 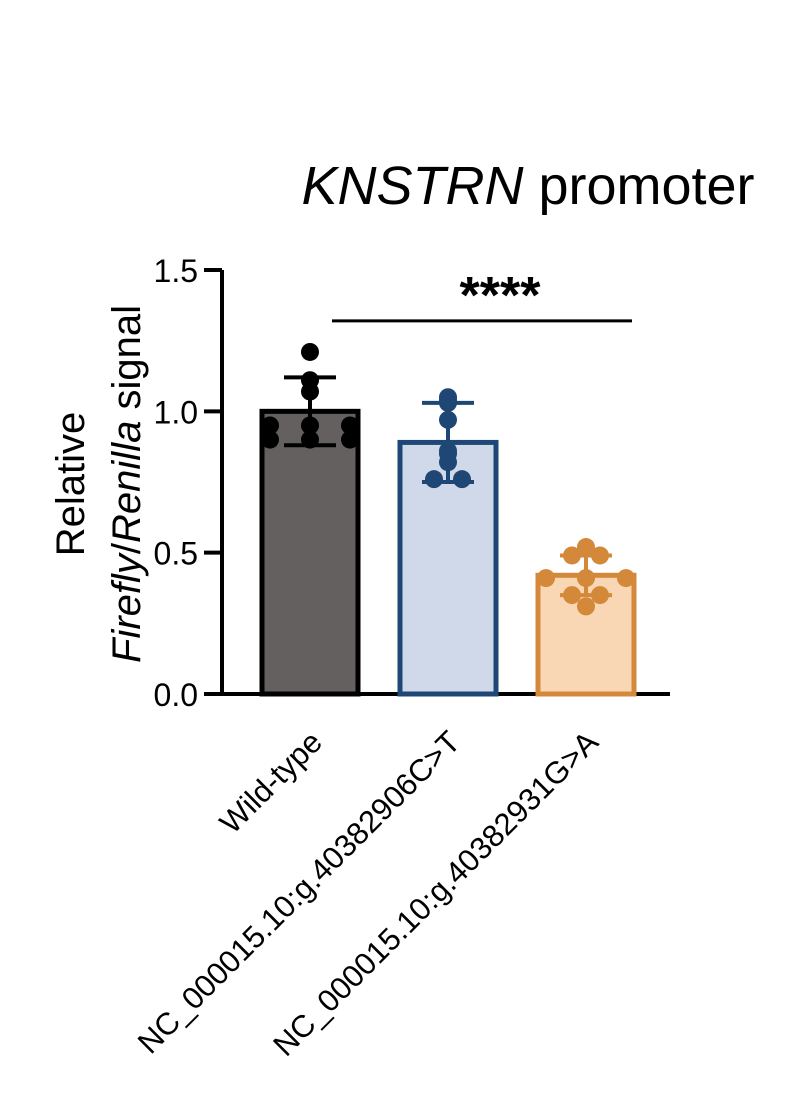 I want to click on y-axis-label-line1: Relative, so click(x=71, y=484).